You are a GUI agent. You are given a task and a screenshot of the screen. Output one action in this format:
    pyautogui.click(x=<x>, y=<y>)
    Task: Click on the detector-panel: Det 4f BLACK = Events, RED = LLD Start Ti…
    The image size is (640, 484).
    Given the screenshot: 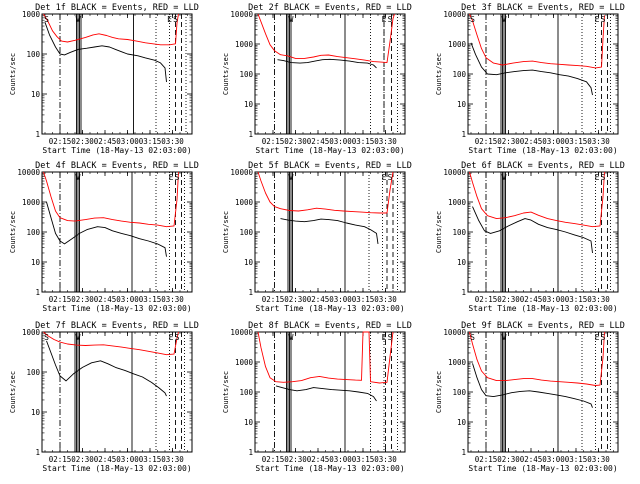 What is the action you would take?
    pyautogui.click(x=104, y=237)
    